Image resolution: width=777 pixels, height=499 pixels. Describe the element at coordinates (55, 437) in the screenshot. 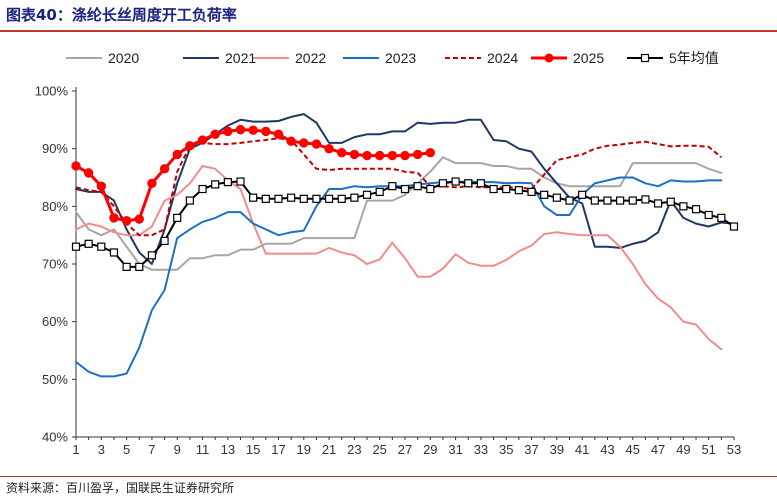

I see `y-tick-label: 40%` at that location.